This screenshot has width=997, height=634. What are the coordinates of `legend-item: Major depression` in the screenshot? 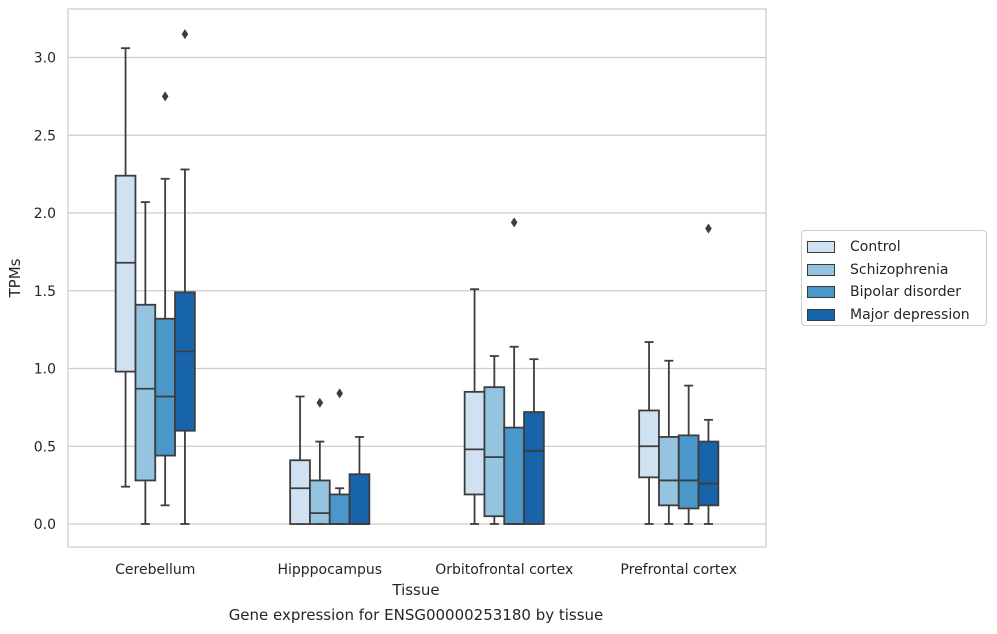 It's located at (896, 315).